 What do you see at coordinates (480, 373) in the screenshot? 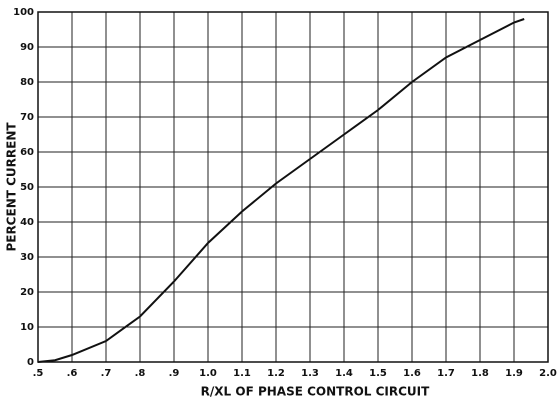
I see `x-tick-label: 1.8` at bounding box center [480, 373].